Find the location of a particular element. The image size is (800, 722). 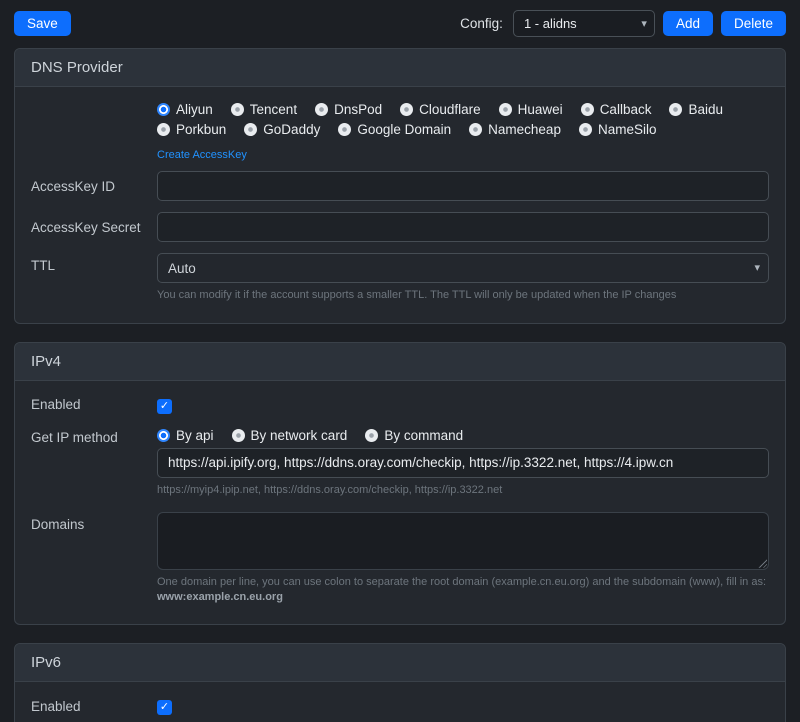

ipv4-api-url-input is located at coordinates (463, 462).